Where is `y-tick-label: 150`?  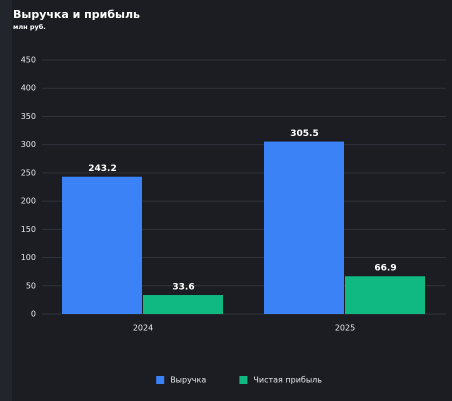 y-tick-label: 150 is located at coordinates (28, 229).